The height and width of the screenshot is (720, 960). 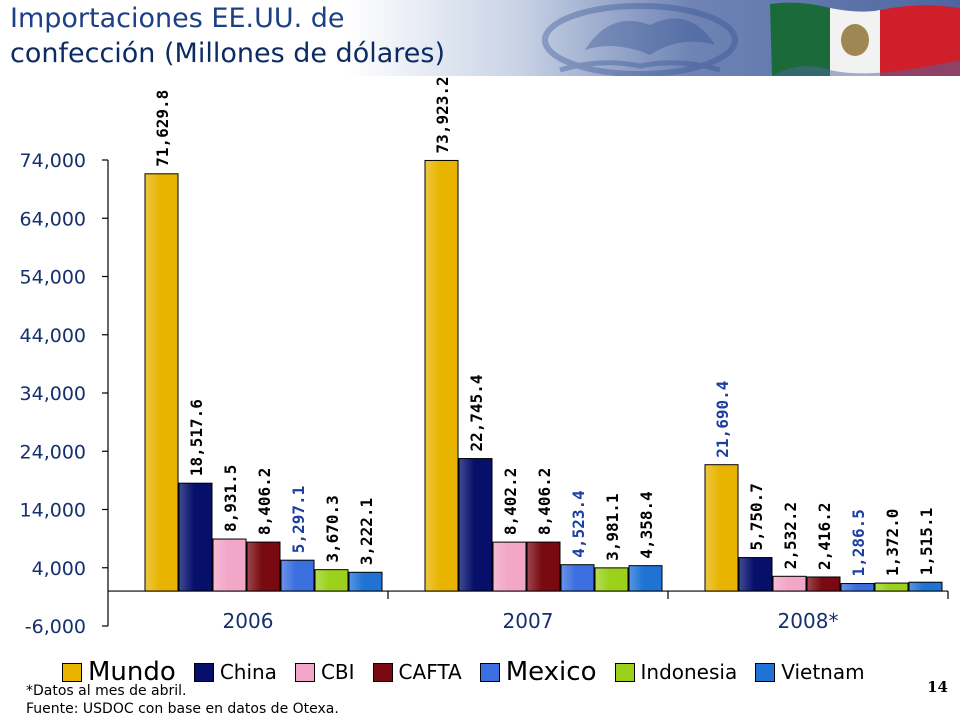 What do you see at coordinates (162, 128) in the screenshot?
I see `data-label: 71,629.8` at bounding box center [162, 128].